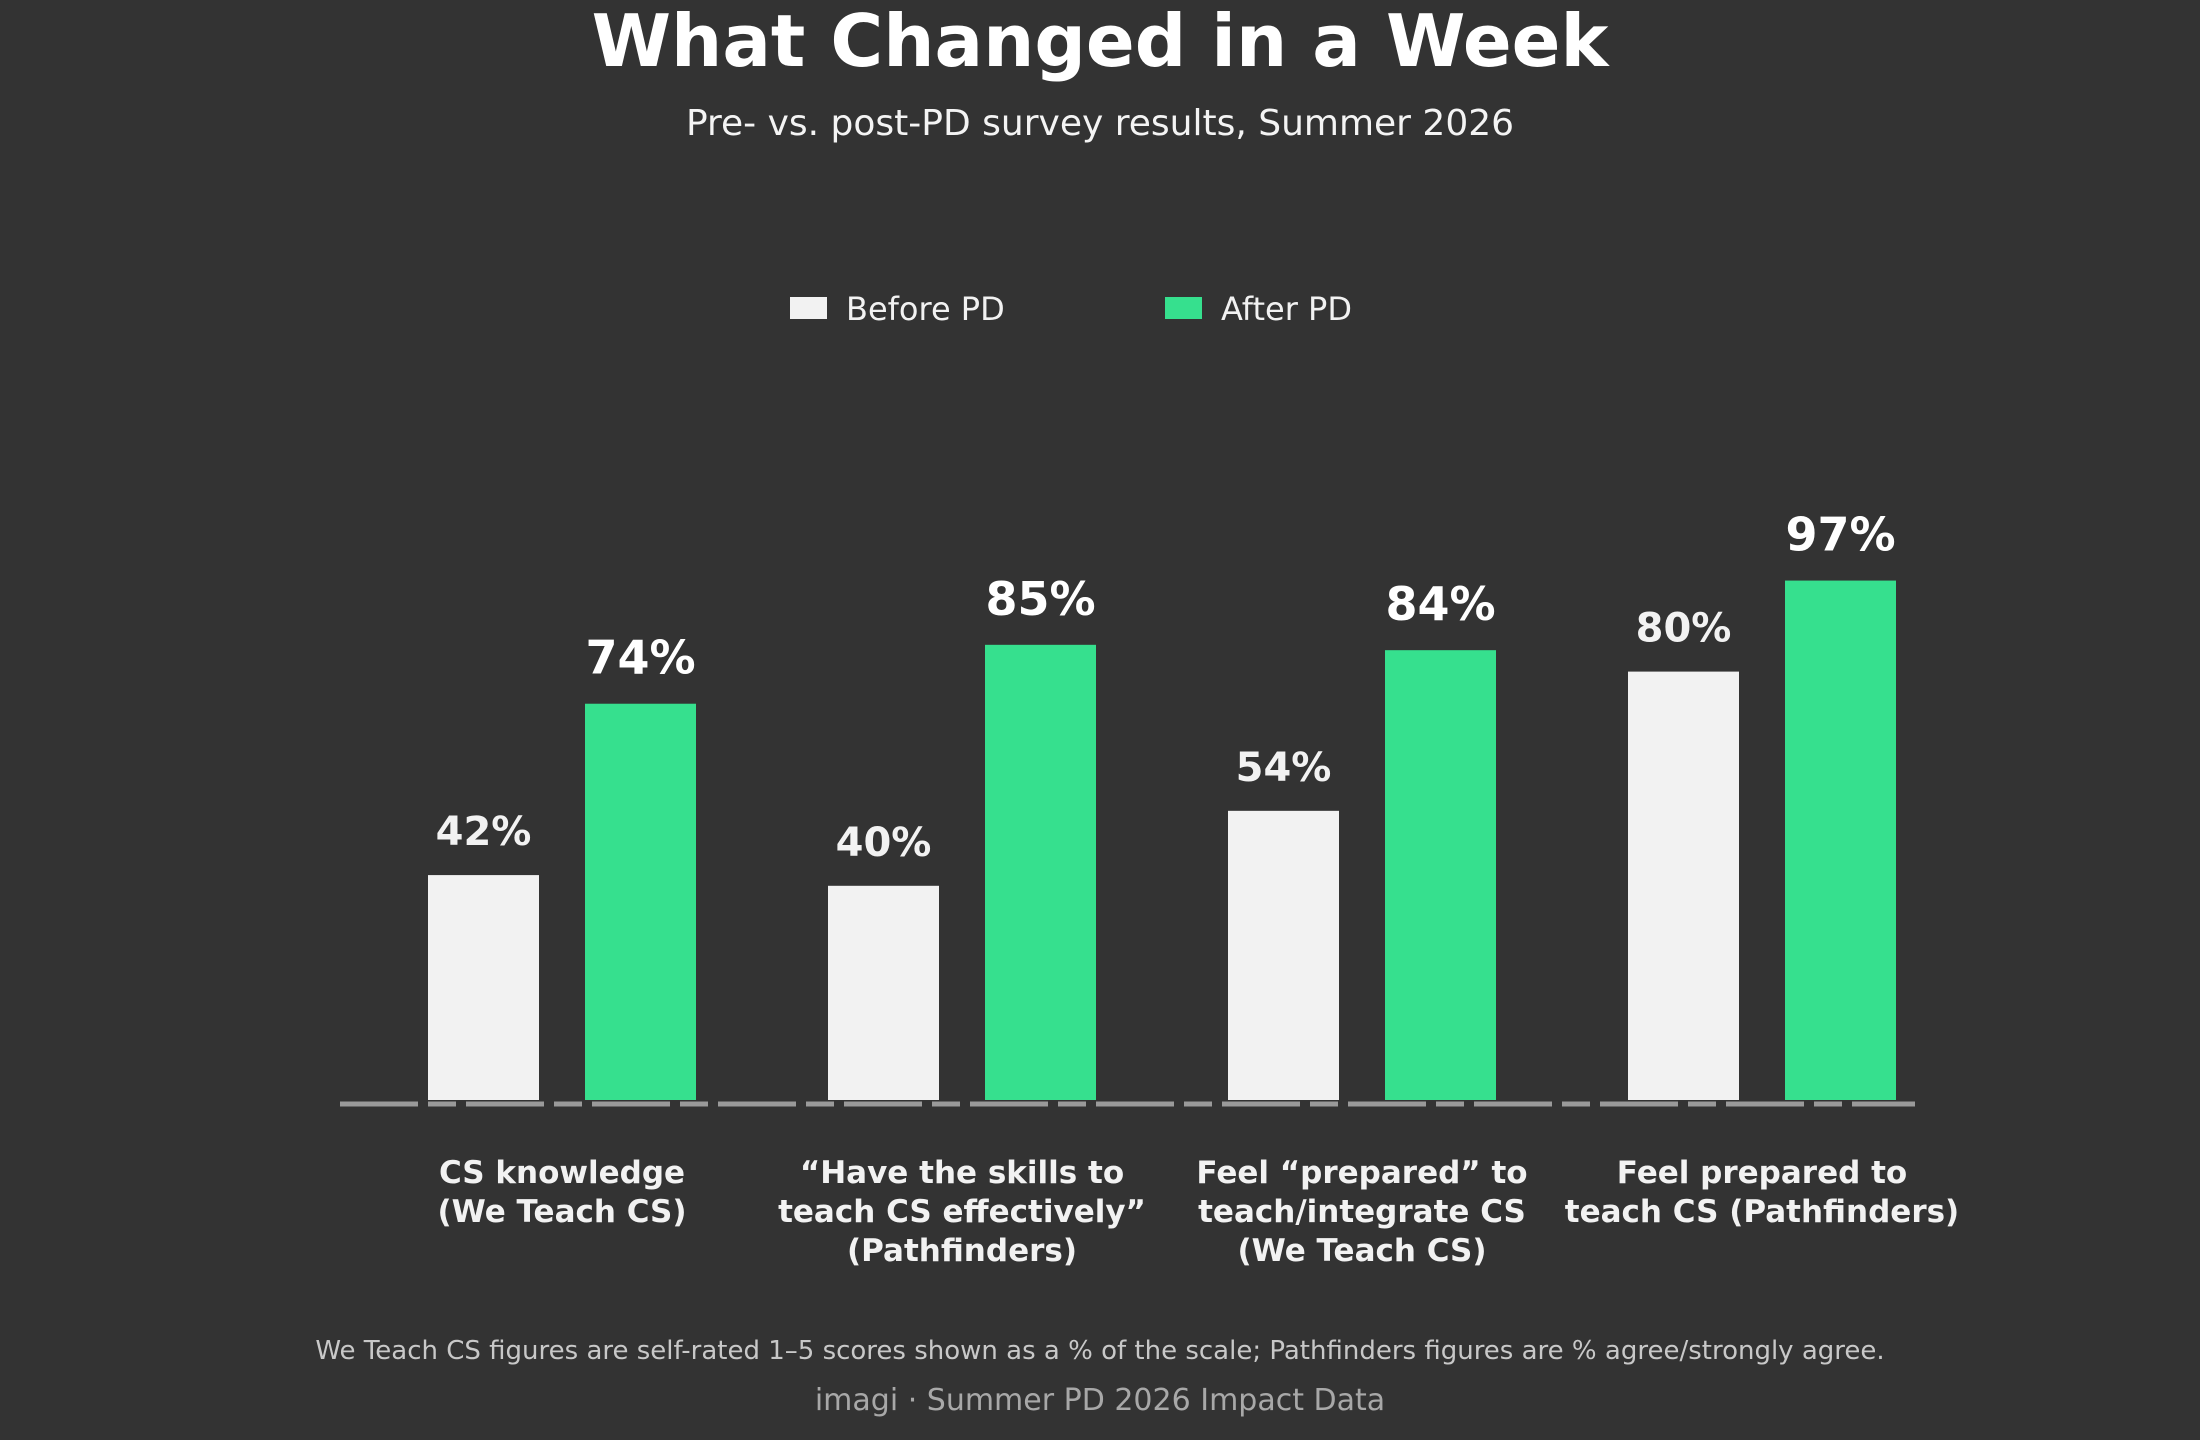 Image resolution: width=2200 pixels, height=1440 pixels. Describe the element at coordinates (1762, 1173) in the screenshot. I see `category-label-4-line-1: Feel prepared to` at that location.